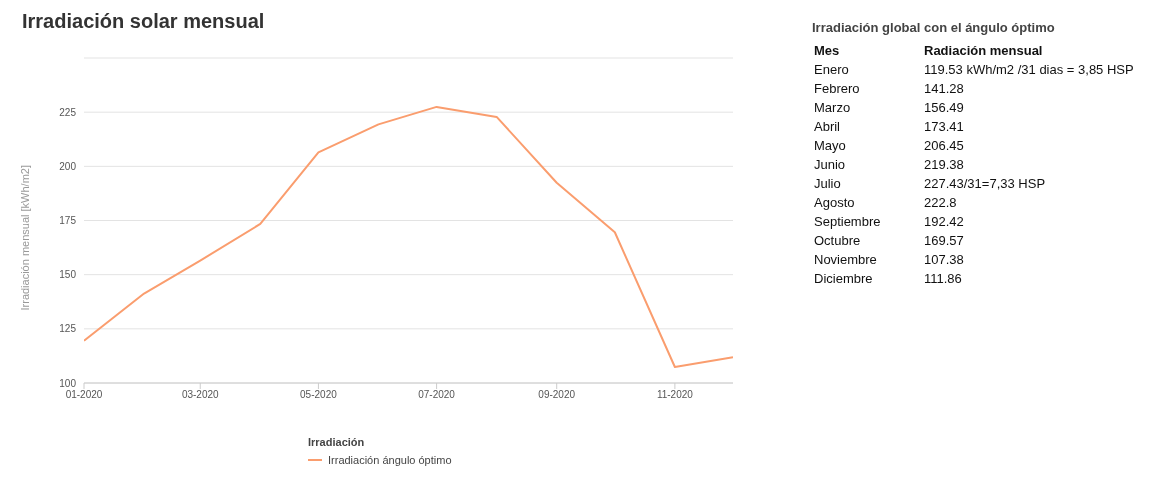 The height and width of the screenshot is (479, 1159). Describe the element at coordinates (68, 112) in the screenshot. I see `y-tick-label: 225` at that location.